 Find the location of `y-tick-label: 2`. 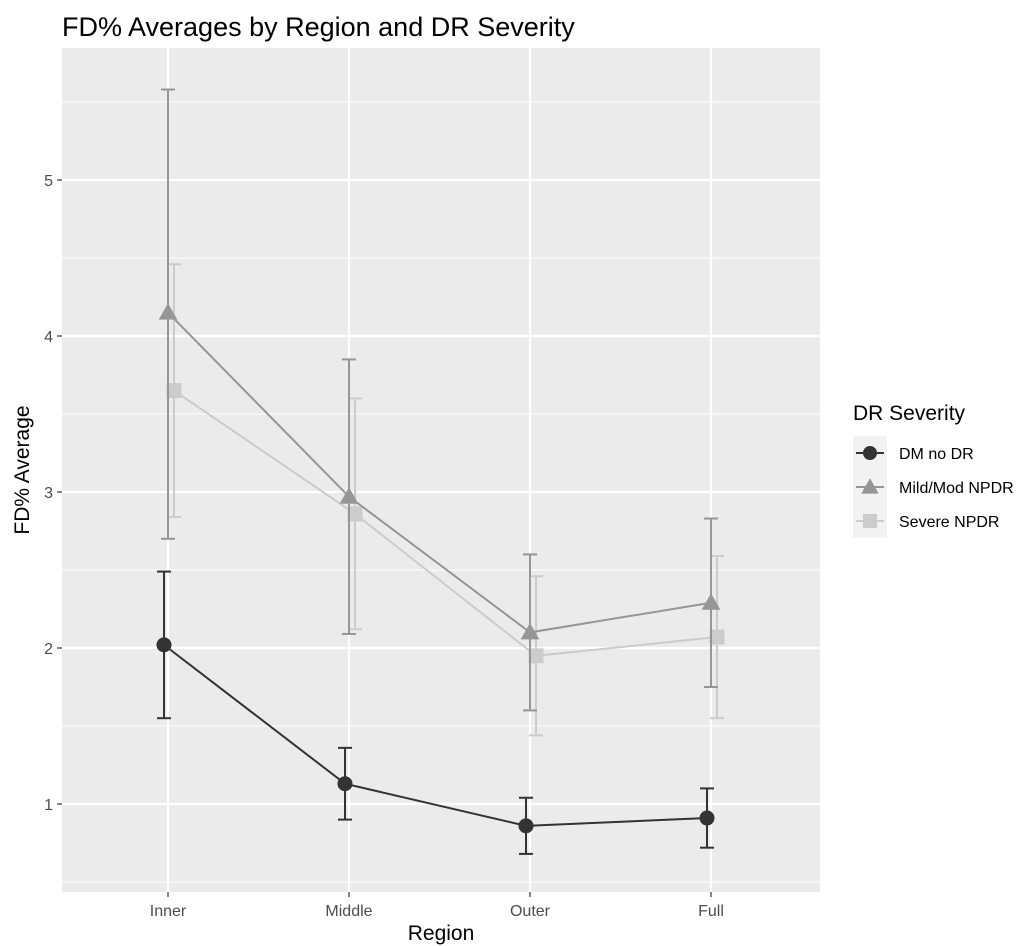

y-tick-label: 2 is located at coordinates (48, 649).